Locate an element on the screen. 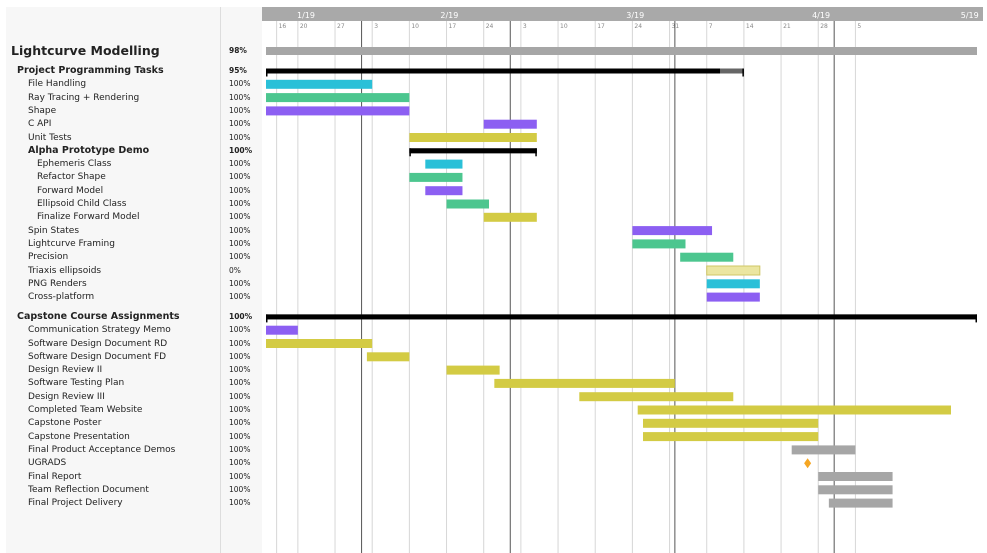  task-label: Lightcurve Framing is located at coordinates (71, 243).